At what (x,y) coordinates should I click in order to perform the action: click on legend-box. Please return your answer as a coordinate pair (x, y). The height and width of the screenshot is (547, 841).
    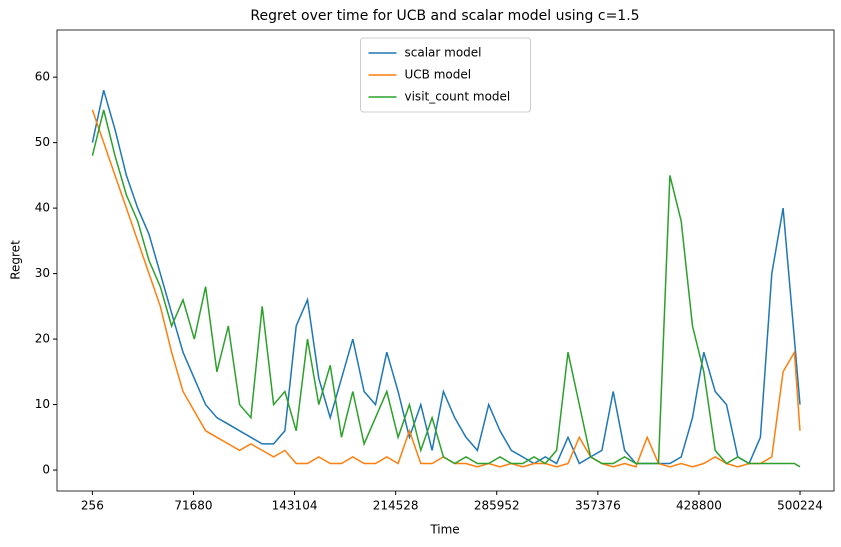
    Looking at the image, I should click on (445, 75).